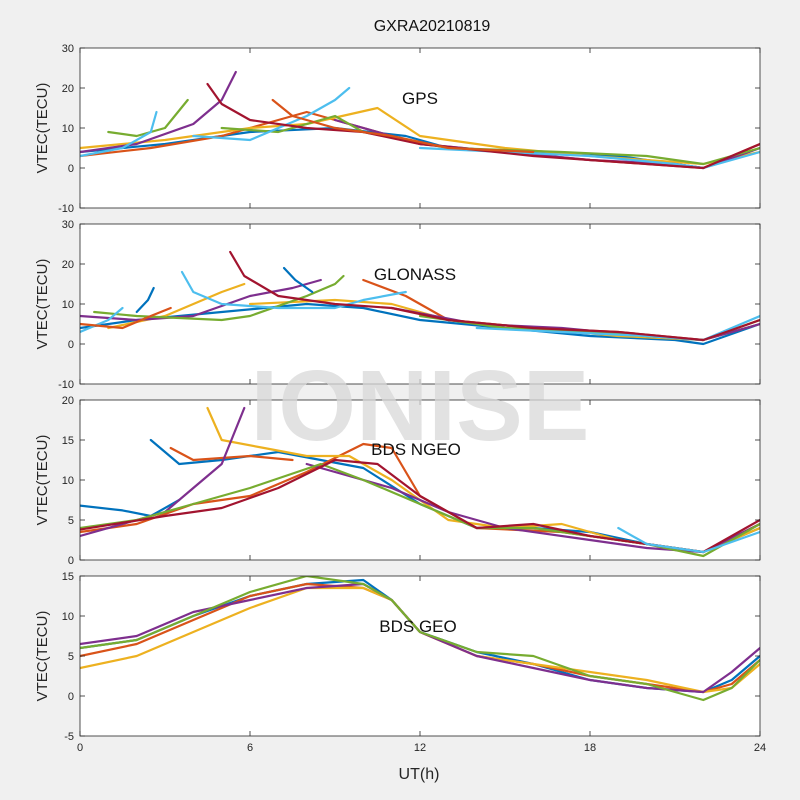  What do you see at coordinates (42, 480) in the screenshot?
I see `bds-ngeo-y-axis-label: VTEC(TECU)` at bounding box center [42, 480].